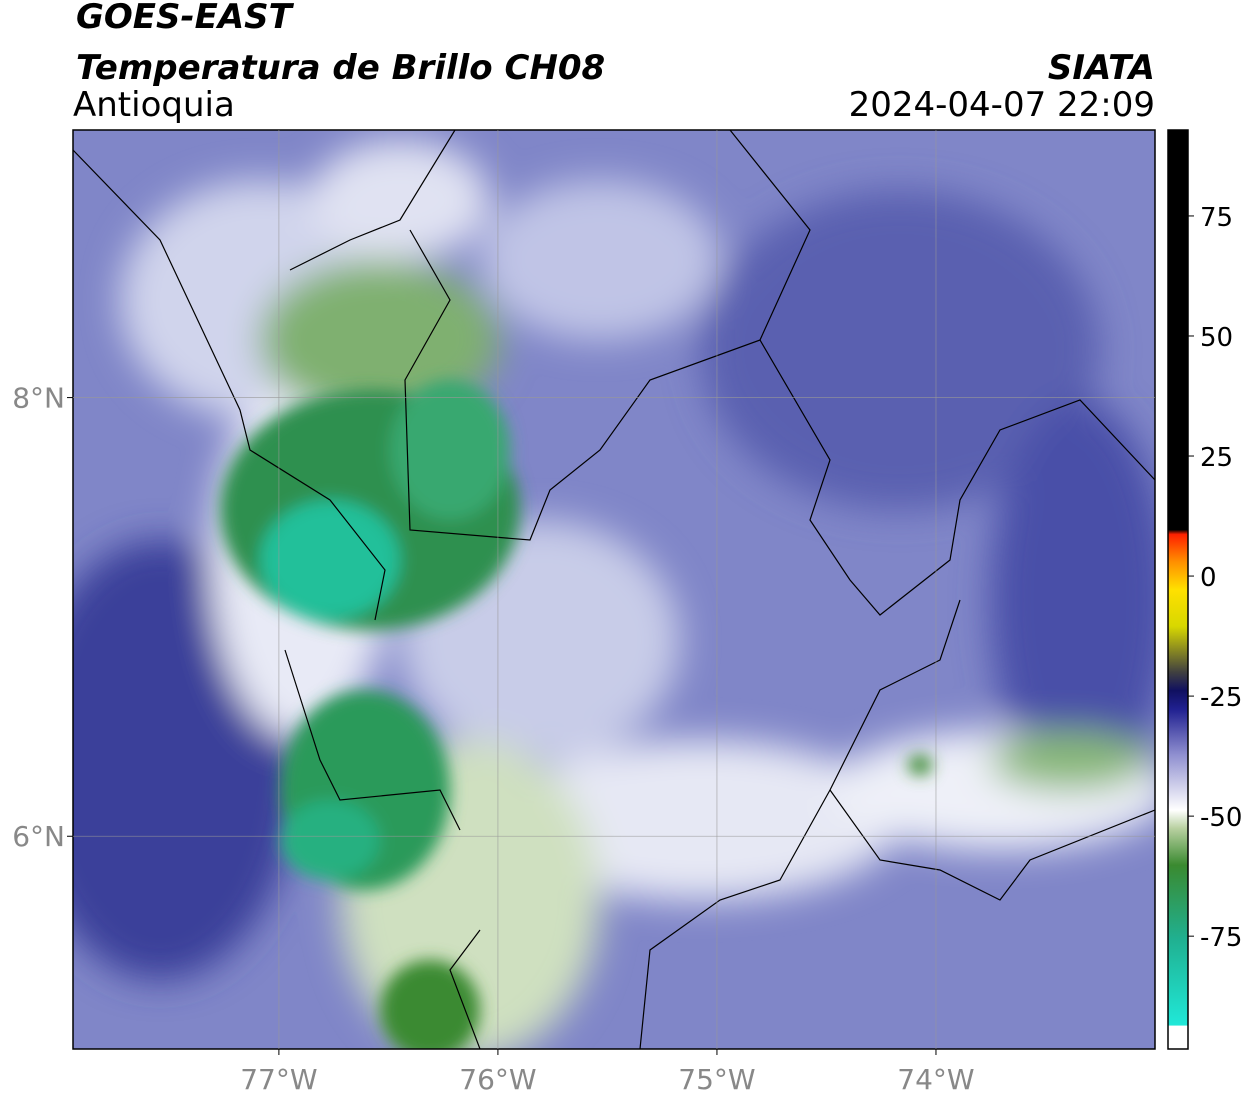 This screenshot has width=1252, height=1103. What do you see at coordinates (1101, 68) in the screenshot?
I see `agency: SIATA` at bounding box center [1101, 68].